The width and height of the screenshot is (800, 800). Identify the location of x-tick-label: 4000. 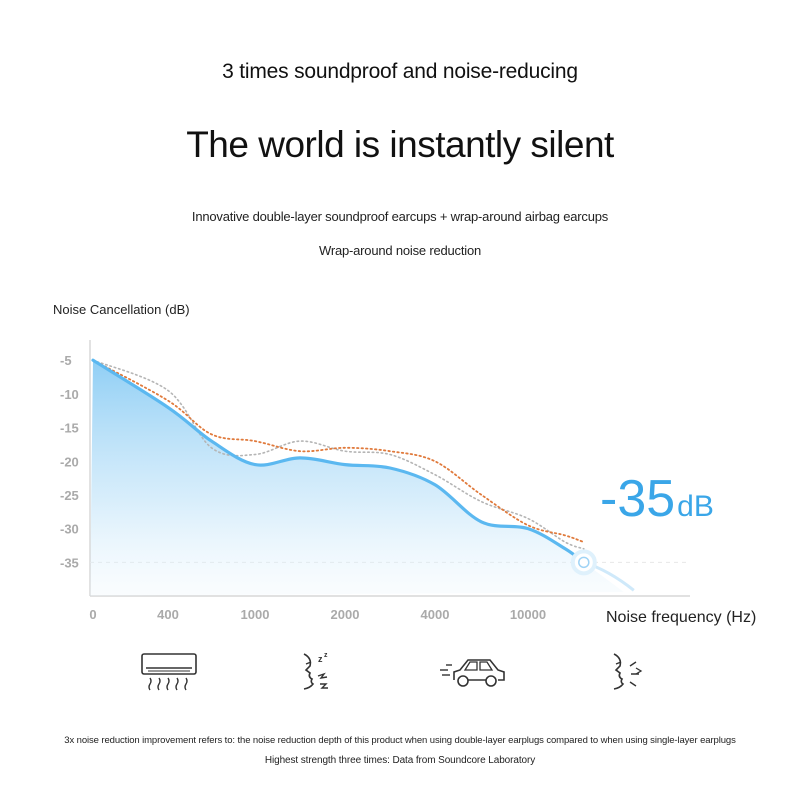
(435, 614).